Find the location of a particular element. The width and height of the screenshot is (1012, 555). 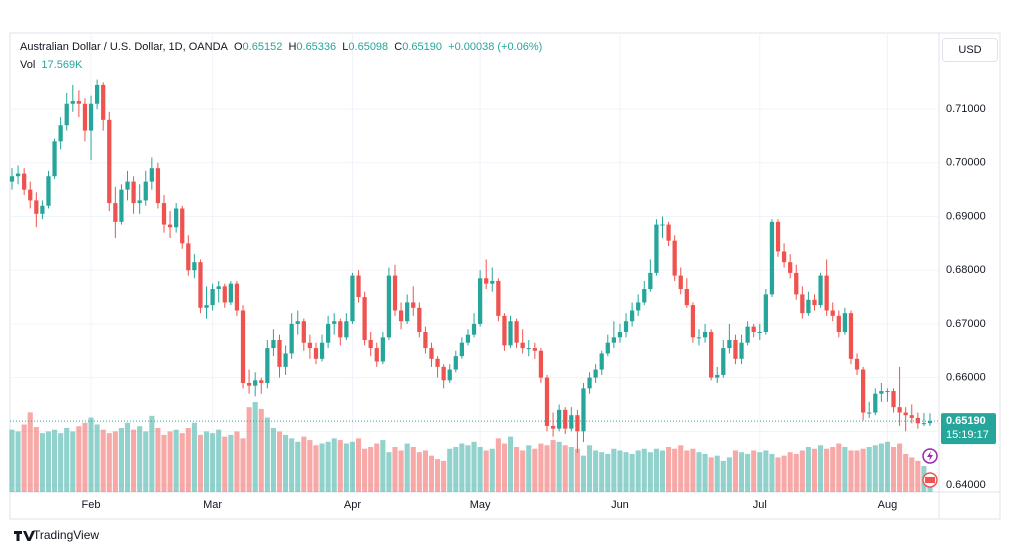

x-tick-label: Feb is located at coordinates (91, 505).